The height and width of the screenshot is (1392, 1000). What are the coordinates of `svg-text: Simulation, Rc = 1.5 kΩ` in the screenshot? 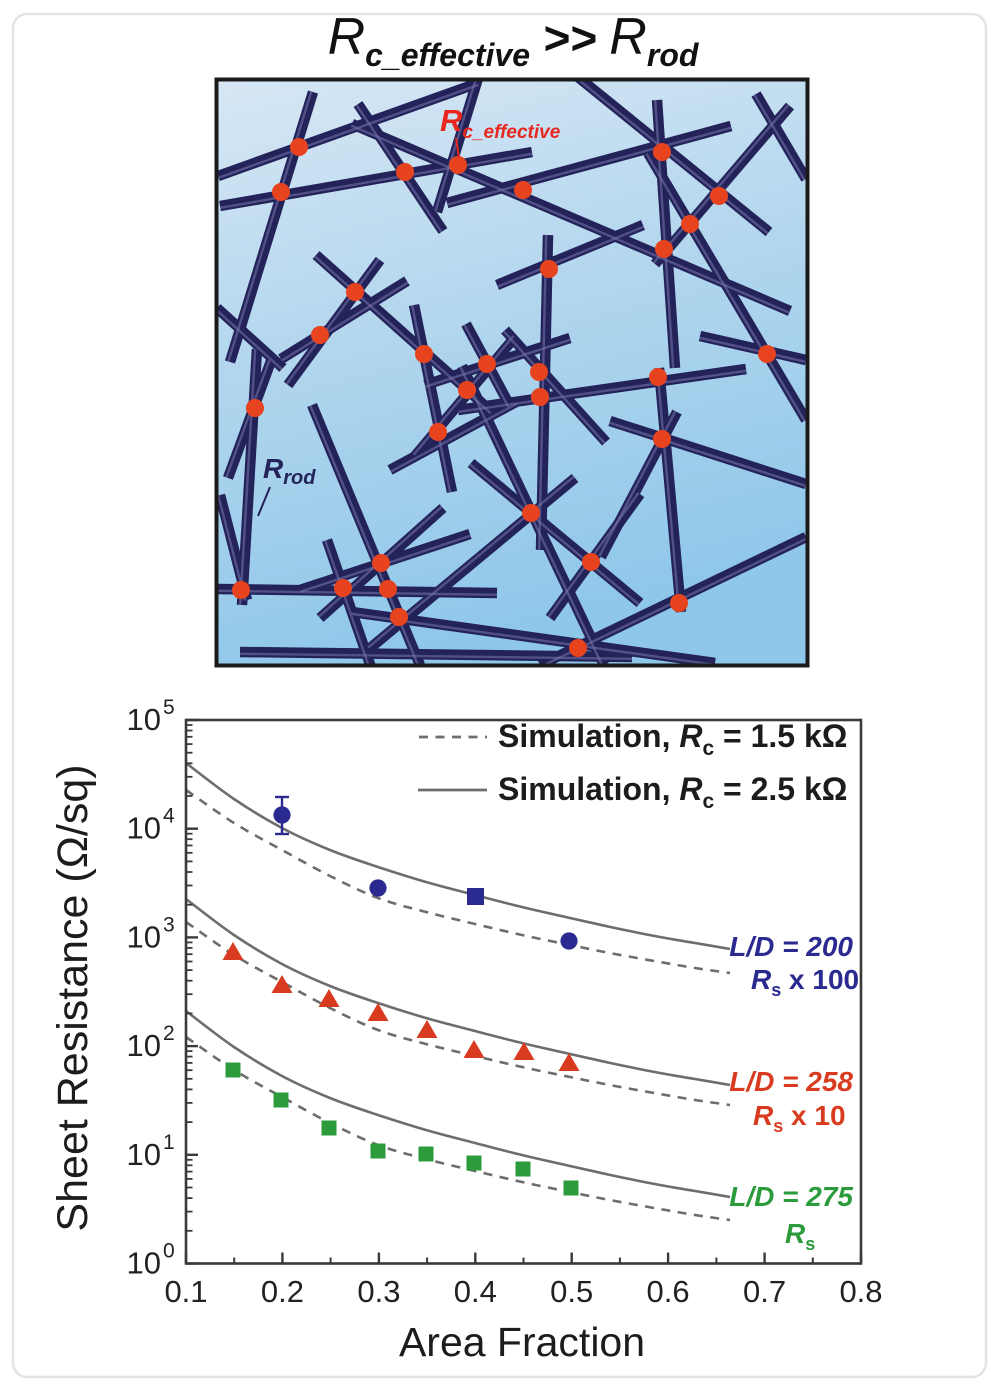 It's located at (672, 739).